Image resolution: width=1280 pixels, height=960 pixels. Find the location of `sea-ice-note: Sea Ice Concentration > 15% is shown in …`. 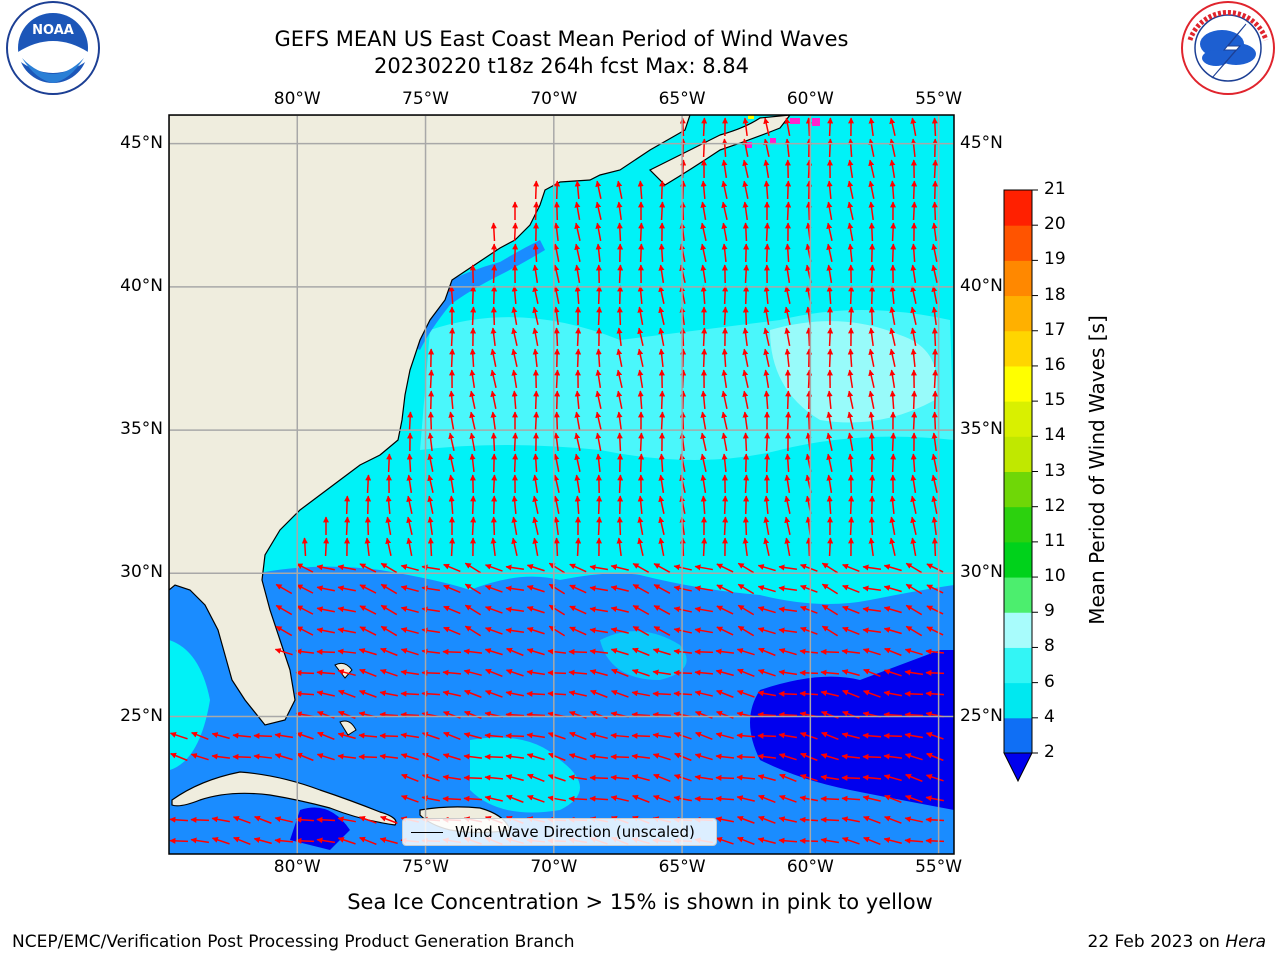

sea-ice-note: Sea Ice Concentration > 15% is shown in … is located at coordinates (640, 902).